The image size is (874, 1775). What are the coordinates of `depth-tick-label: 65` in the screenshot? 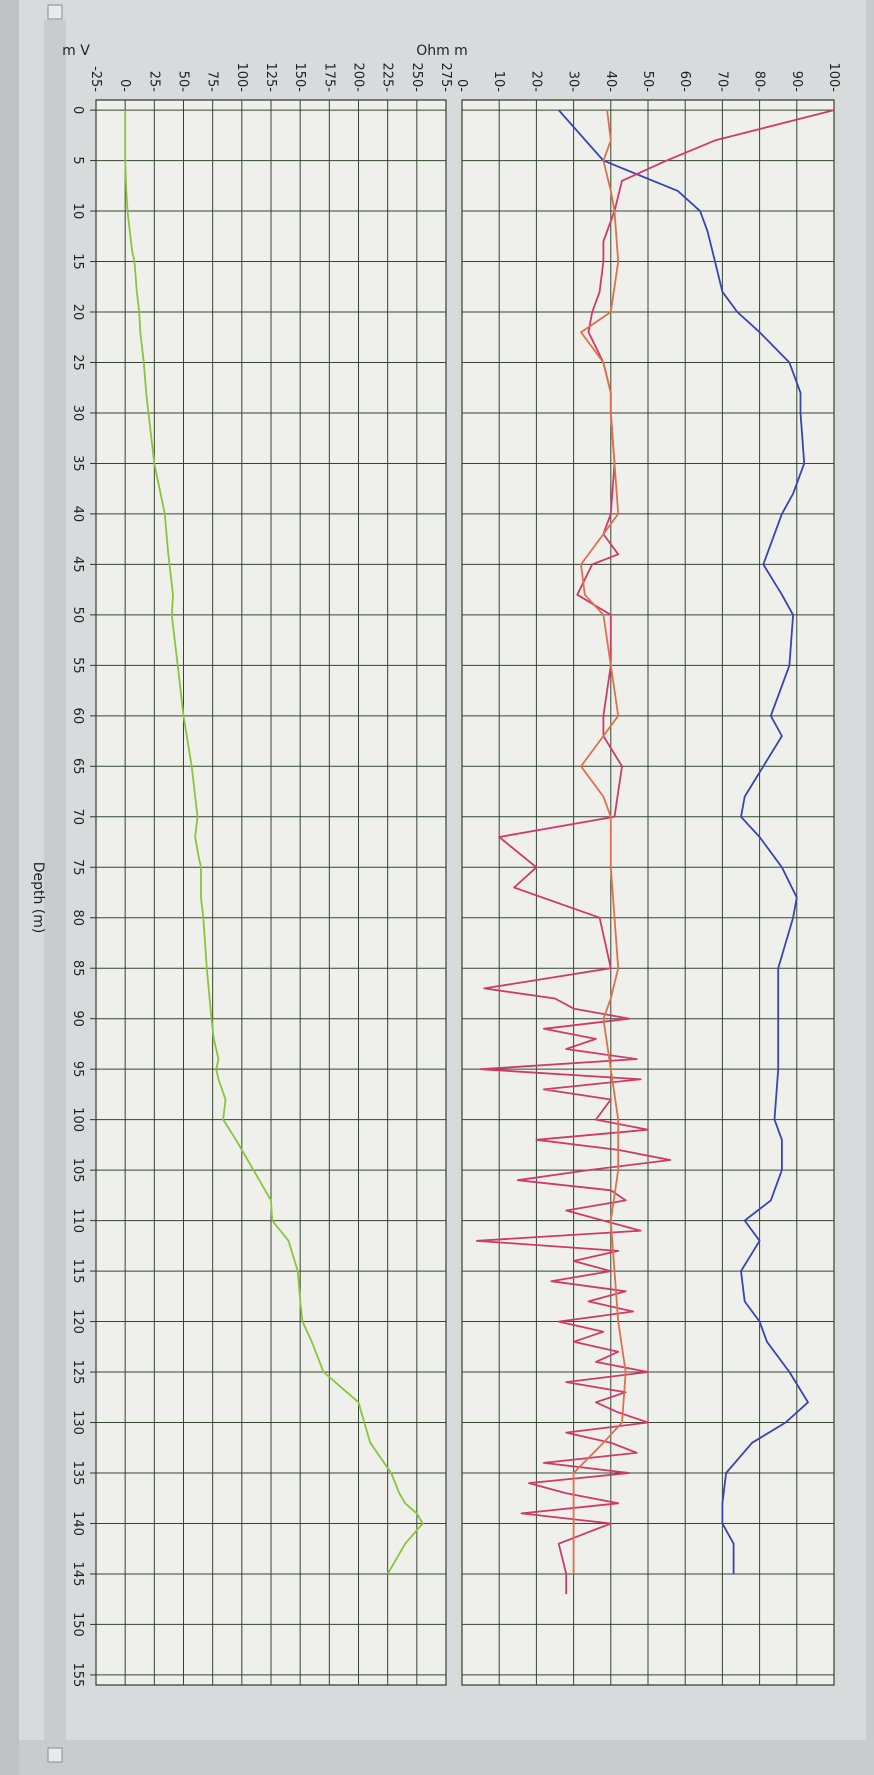 It's located at (77, 766).